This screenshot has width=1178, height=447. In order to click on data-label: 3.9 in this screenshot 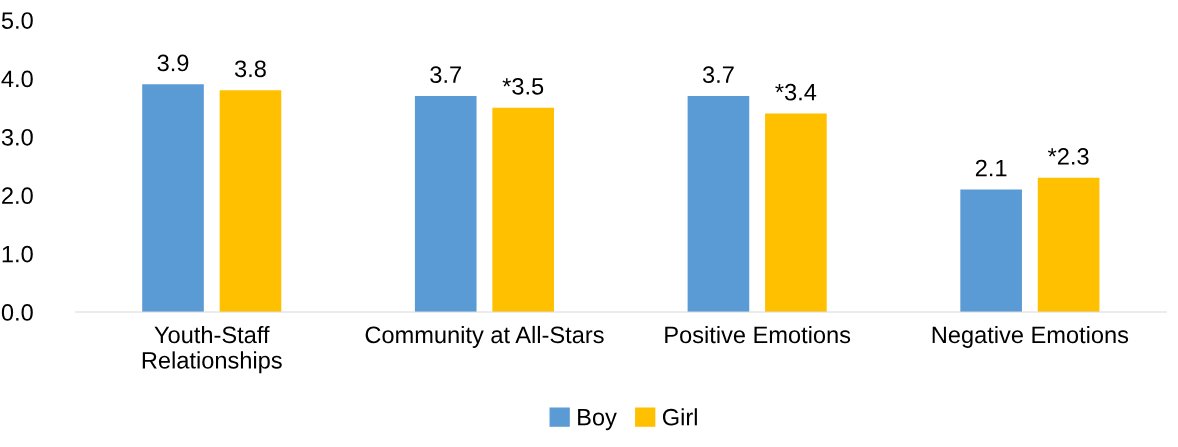, I will do `click(173, 63)`.